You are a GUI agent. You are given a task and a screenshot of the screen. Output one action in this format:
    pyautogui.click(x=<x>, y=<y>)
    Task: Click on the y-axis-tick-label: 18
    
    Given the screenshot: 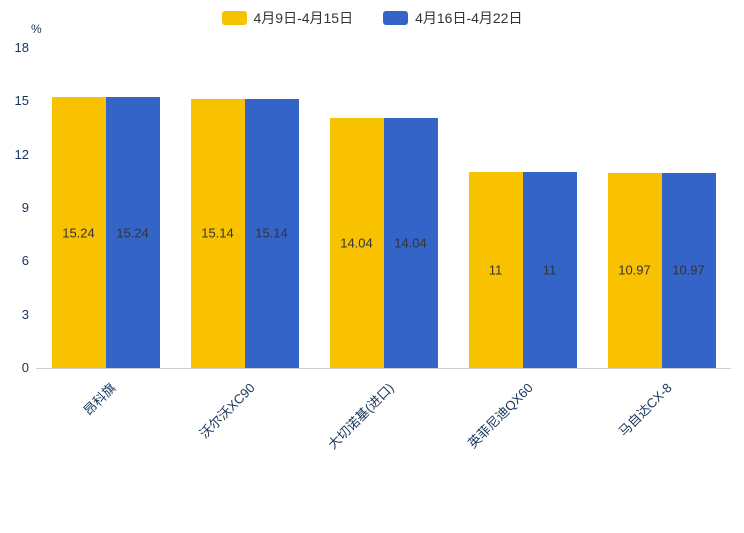 What is the action you would take?
    pyautogui.click(x=21, y=47)
    